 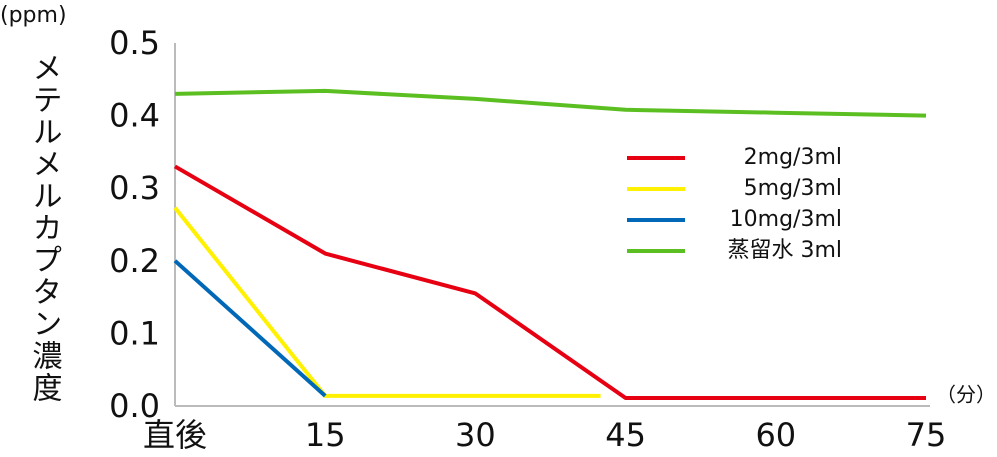 I want to click on legend-label: 蒸留水 3ml, so click(x=784, y=250).